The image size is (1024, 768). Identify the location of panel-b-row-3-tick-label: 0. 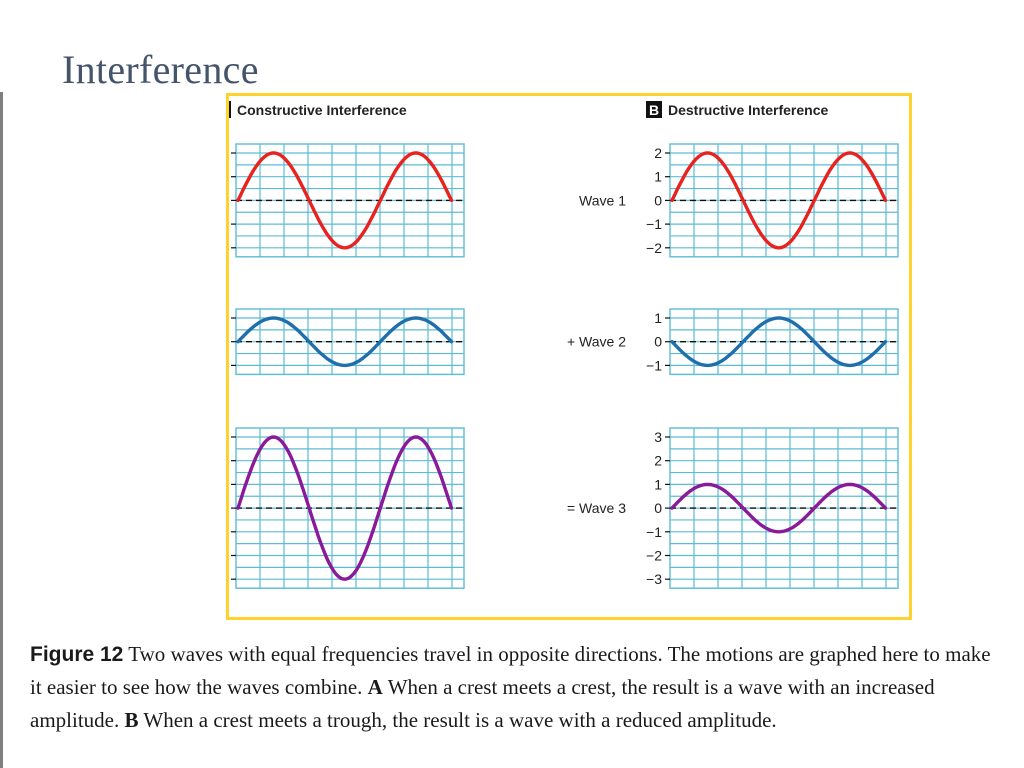
(658, 508).